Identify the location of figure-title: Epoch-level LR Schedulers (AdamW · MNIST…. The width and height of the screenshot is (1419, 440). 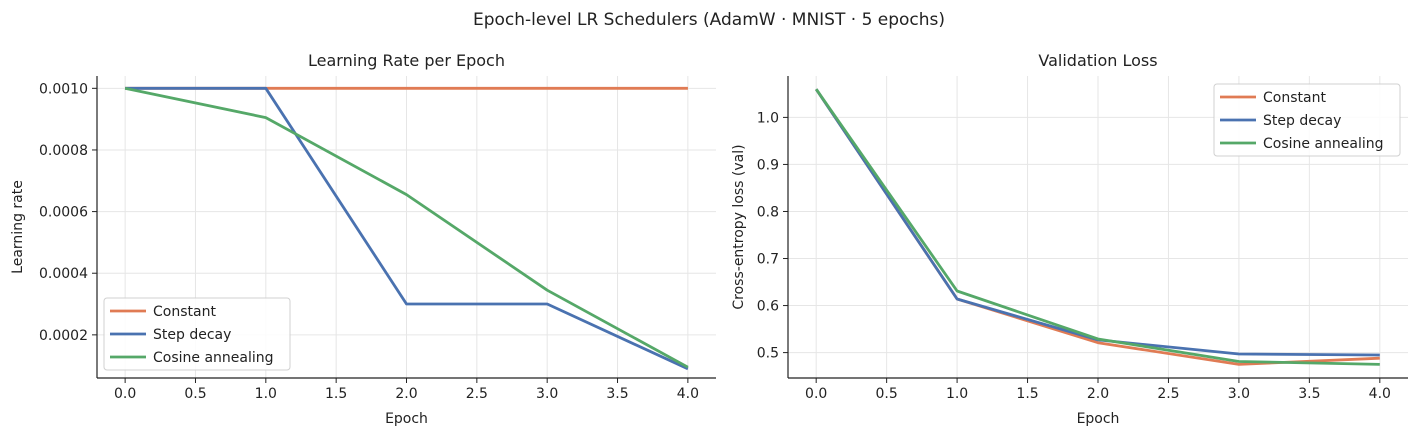
(709, 20).